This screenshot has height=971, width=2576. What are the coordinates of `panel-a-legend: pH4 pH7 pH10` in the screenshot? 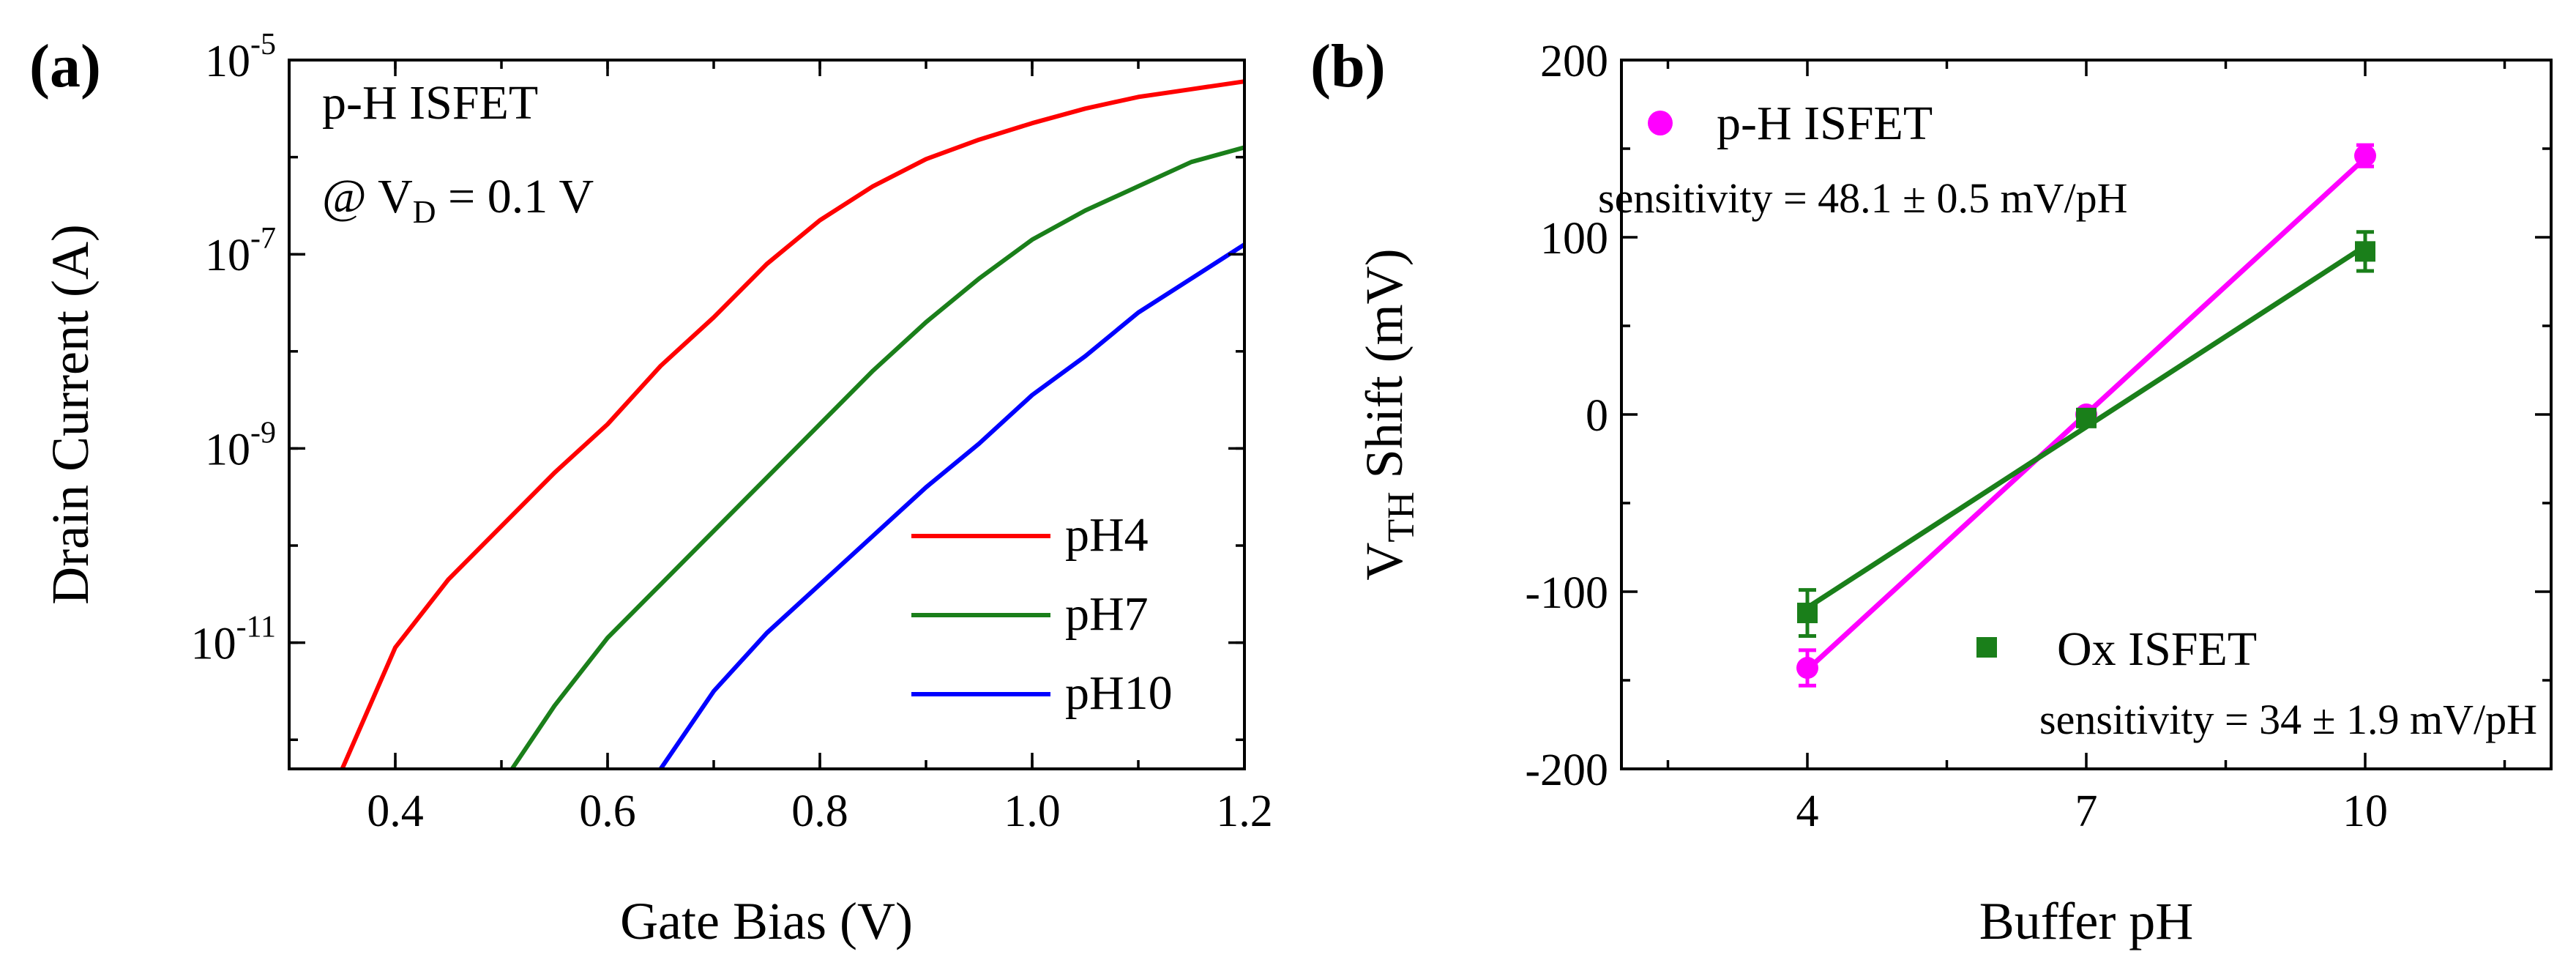 It's located at (1042, 614).